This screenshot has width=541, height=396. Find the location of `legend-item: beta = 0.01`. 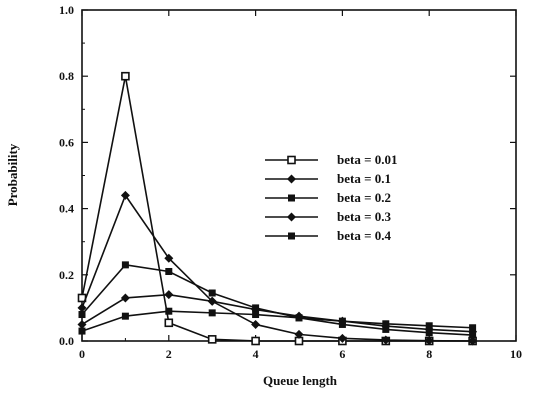

legend-item: beta = 0.01 is located at coordinates (331, 159).